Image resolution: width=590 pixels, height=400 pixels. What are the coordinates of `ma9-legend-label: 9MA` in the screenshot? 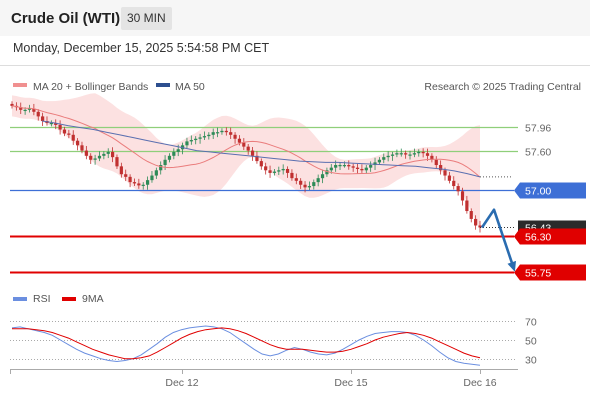 It's located at (93, 299).